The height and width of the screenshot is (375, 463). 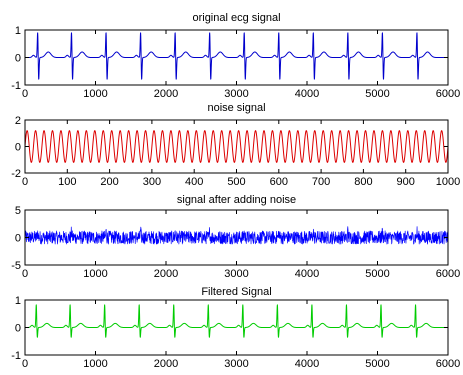 I want to click on y-tick-label: -5, so click(x=16, y=266).